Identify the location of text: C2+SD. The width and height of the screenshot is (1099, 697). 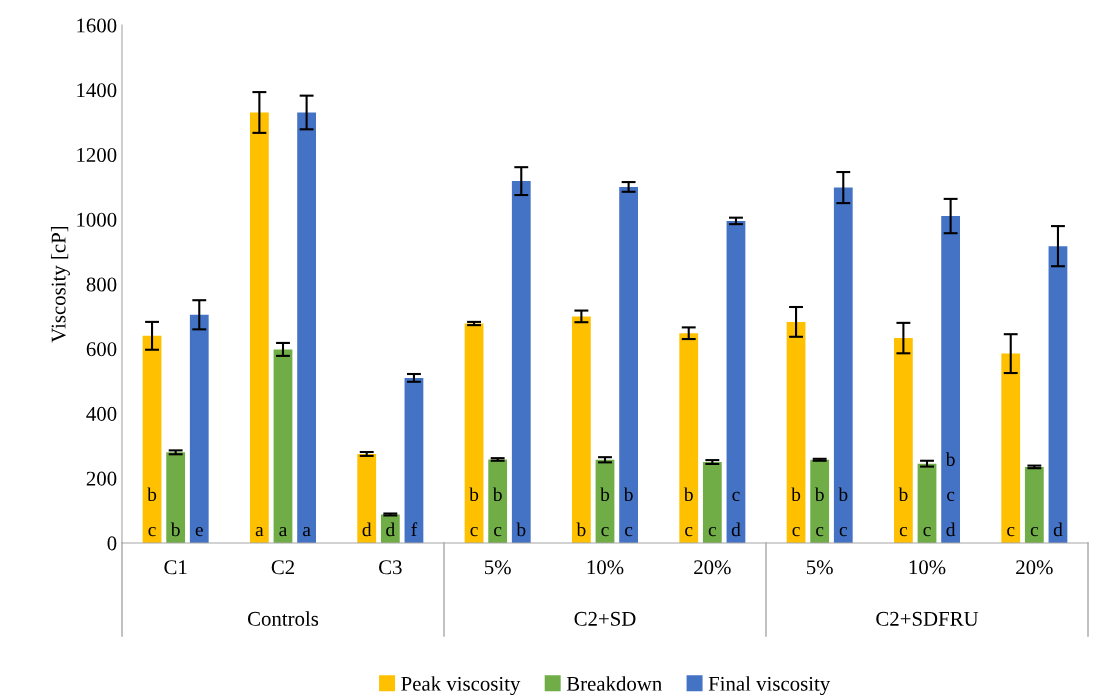
(605, 618).